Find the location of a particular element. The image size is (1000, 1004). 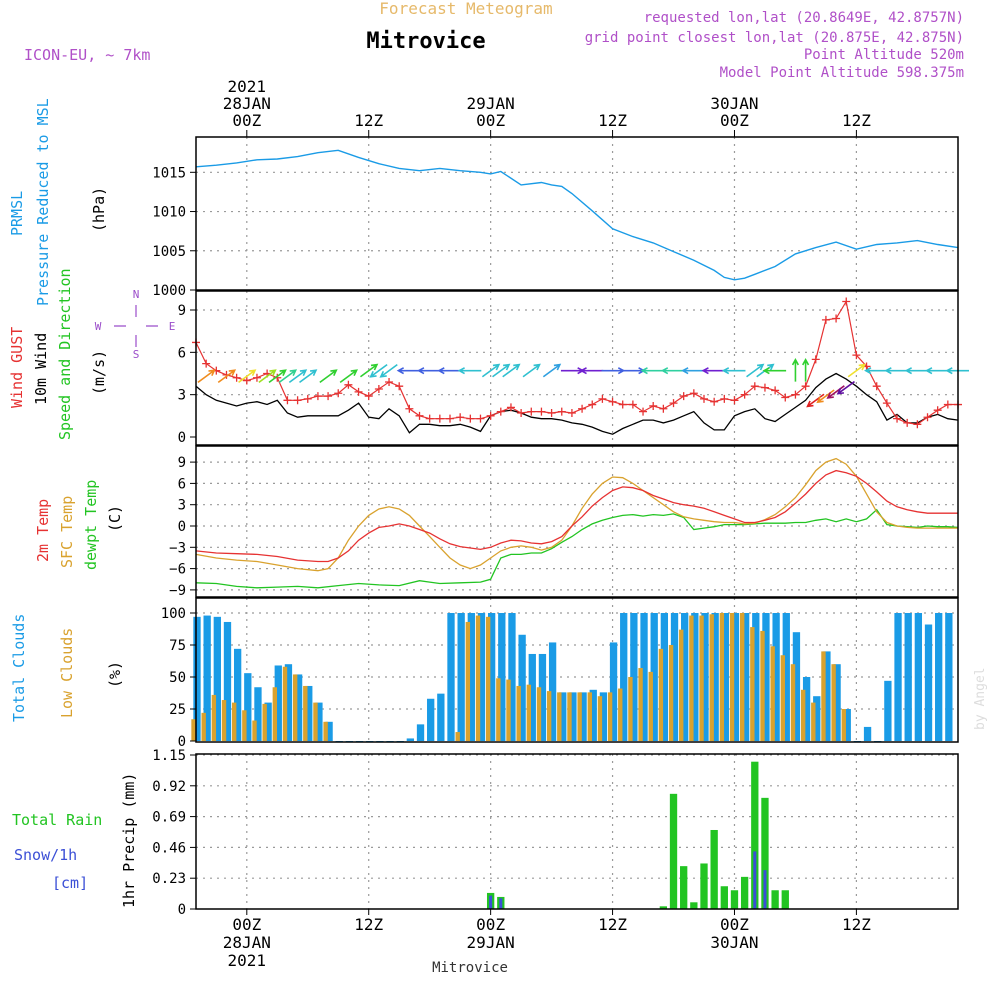

precip-tick-label: 1.15 is located at coordinates (169, 756).